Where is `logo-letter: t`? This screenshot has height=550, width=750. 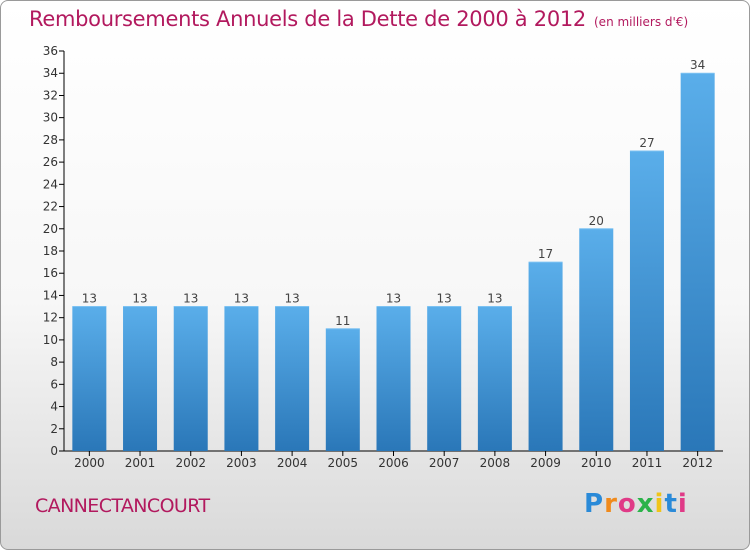
logo-letter: t is located at coordinates (671, 504).